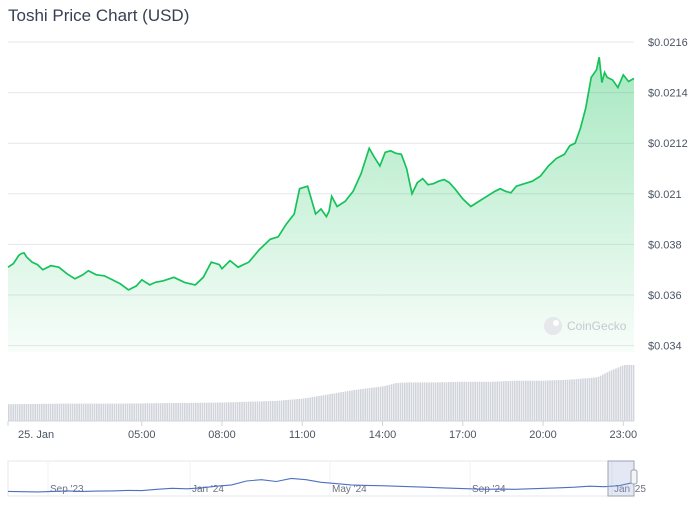  Describe the element at coordinates (321, 485) in the screenshot. I see `navigator-line` at that location.